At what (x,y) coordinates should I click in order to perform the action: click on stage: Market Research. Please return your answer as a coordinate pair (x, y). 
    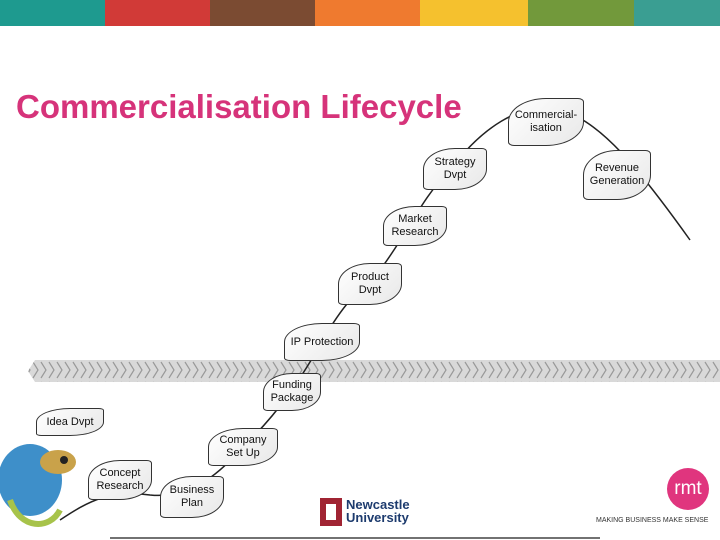
    Looking at the image, I should click on (415, 226).